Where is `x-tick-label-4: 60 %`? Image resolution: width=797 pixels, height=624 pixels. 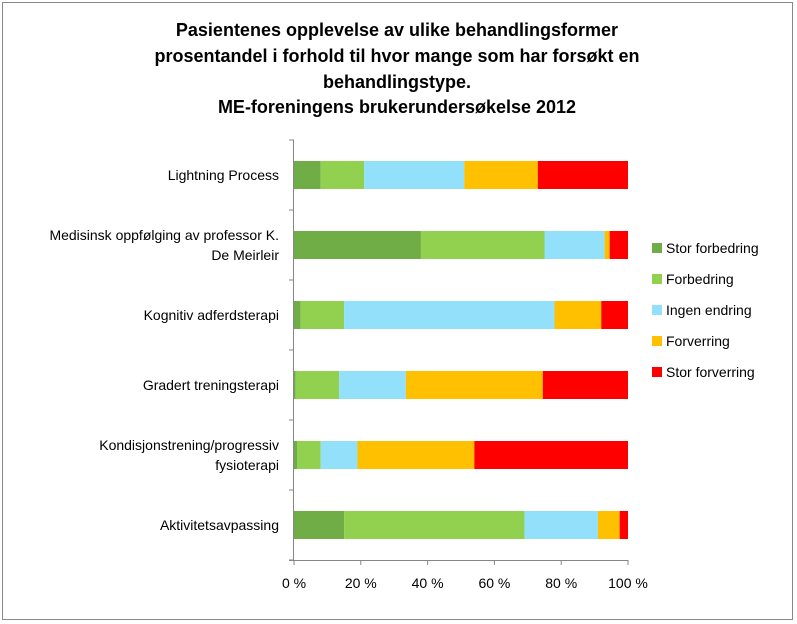
x-tick-label-4: 60 % is located at coordinates (494, 583).